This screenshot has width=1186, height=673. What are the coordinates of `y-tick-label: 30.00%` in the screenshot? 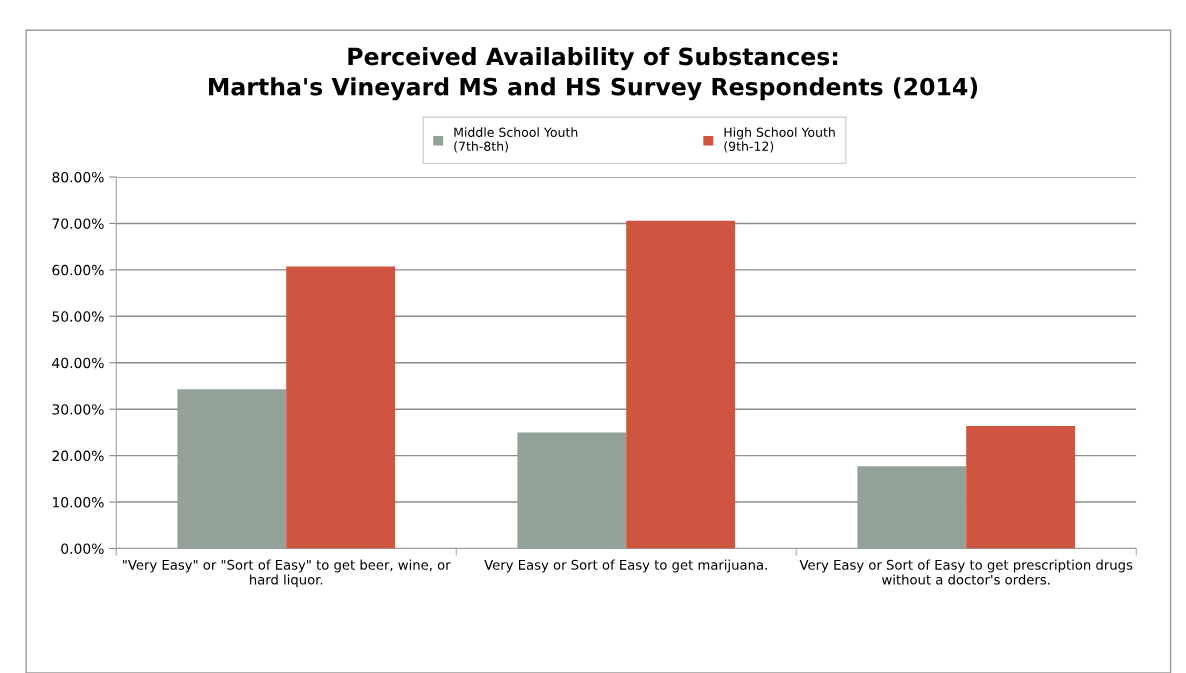 It's located at (78, 409).